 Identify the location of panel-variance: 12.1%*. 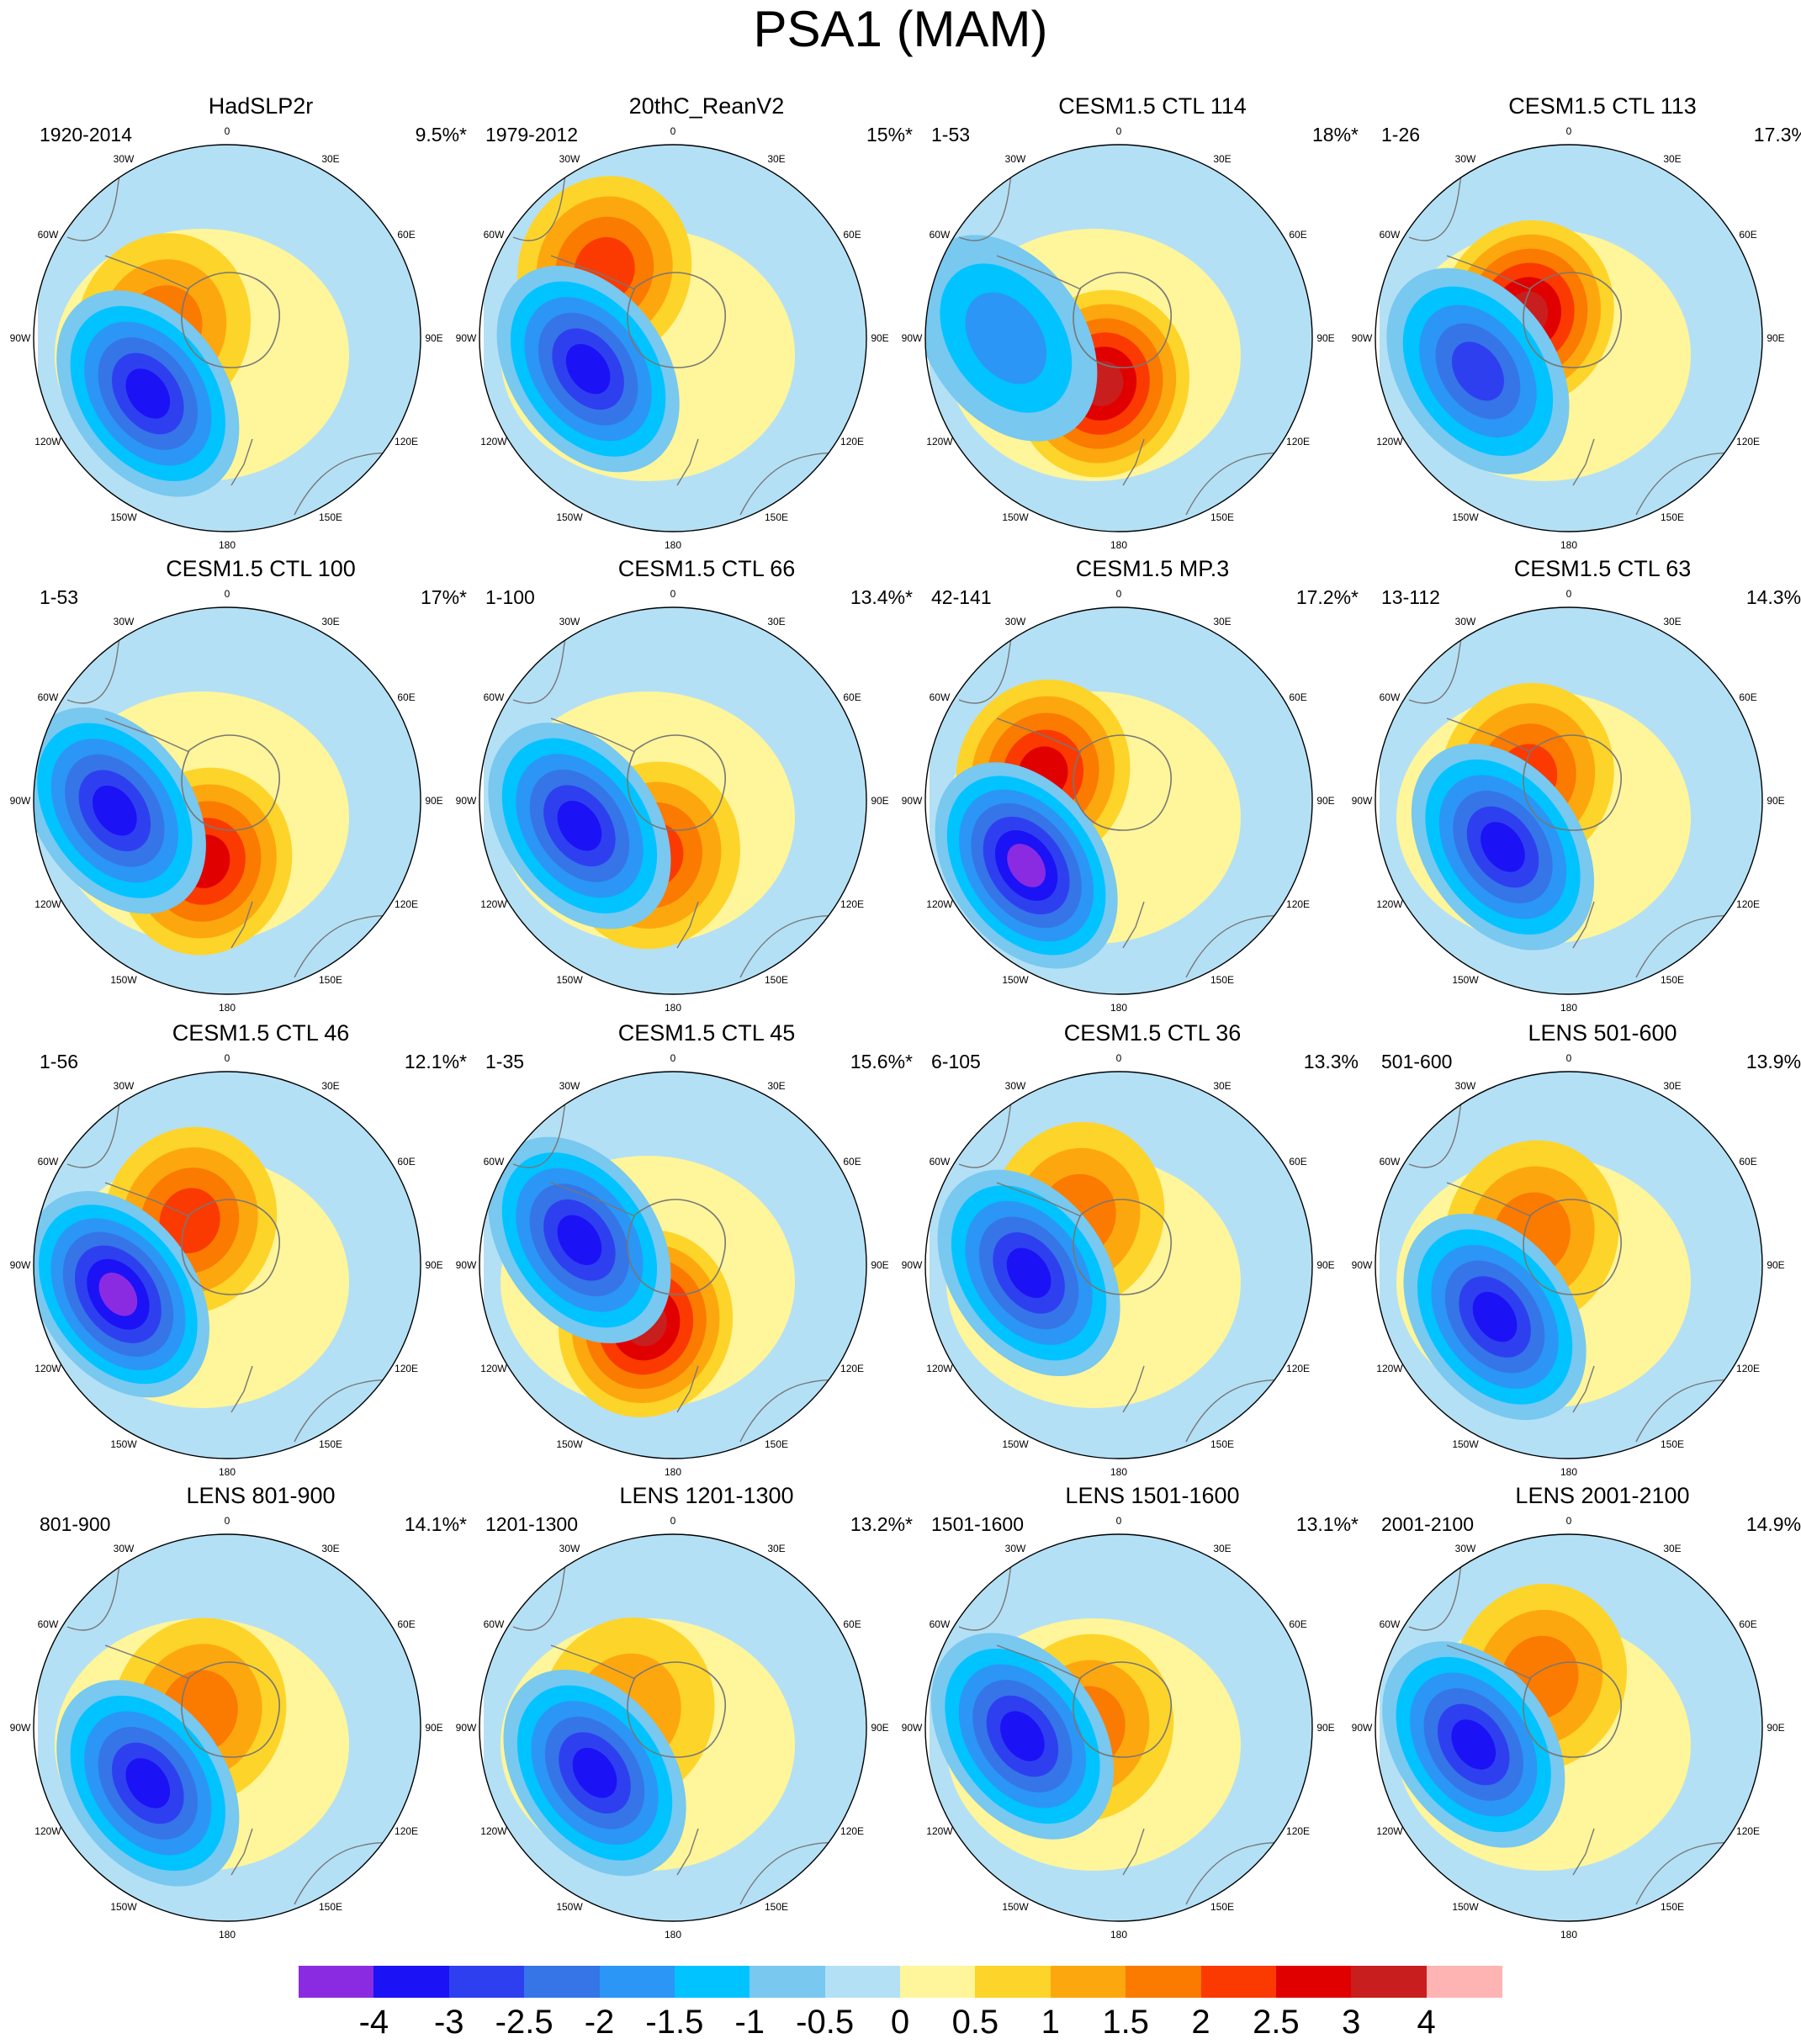
(435, 1061).